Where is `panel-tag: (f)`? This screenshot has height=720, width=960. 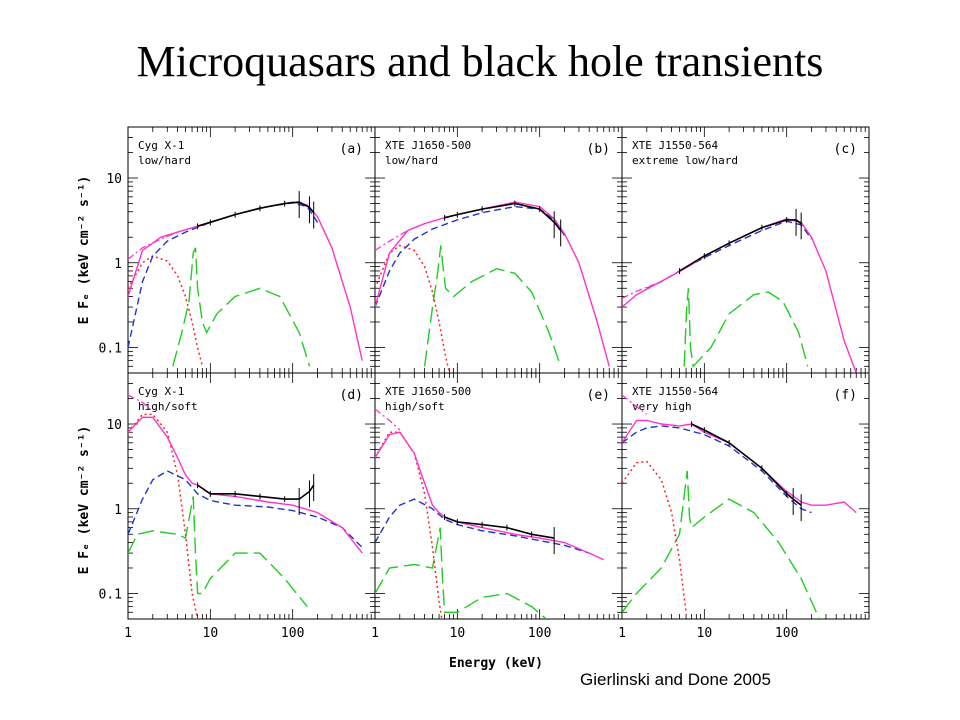 panel-tag: (f) is located at coordinates (845, 395).